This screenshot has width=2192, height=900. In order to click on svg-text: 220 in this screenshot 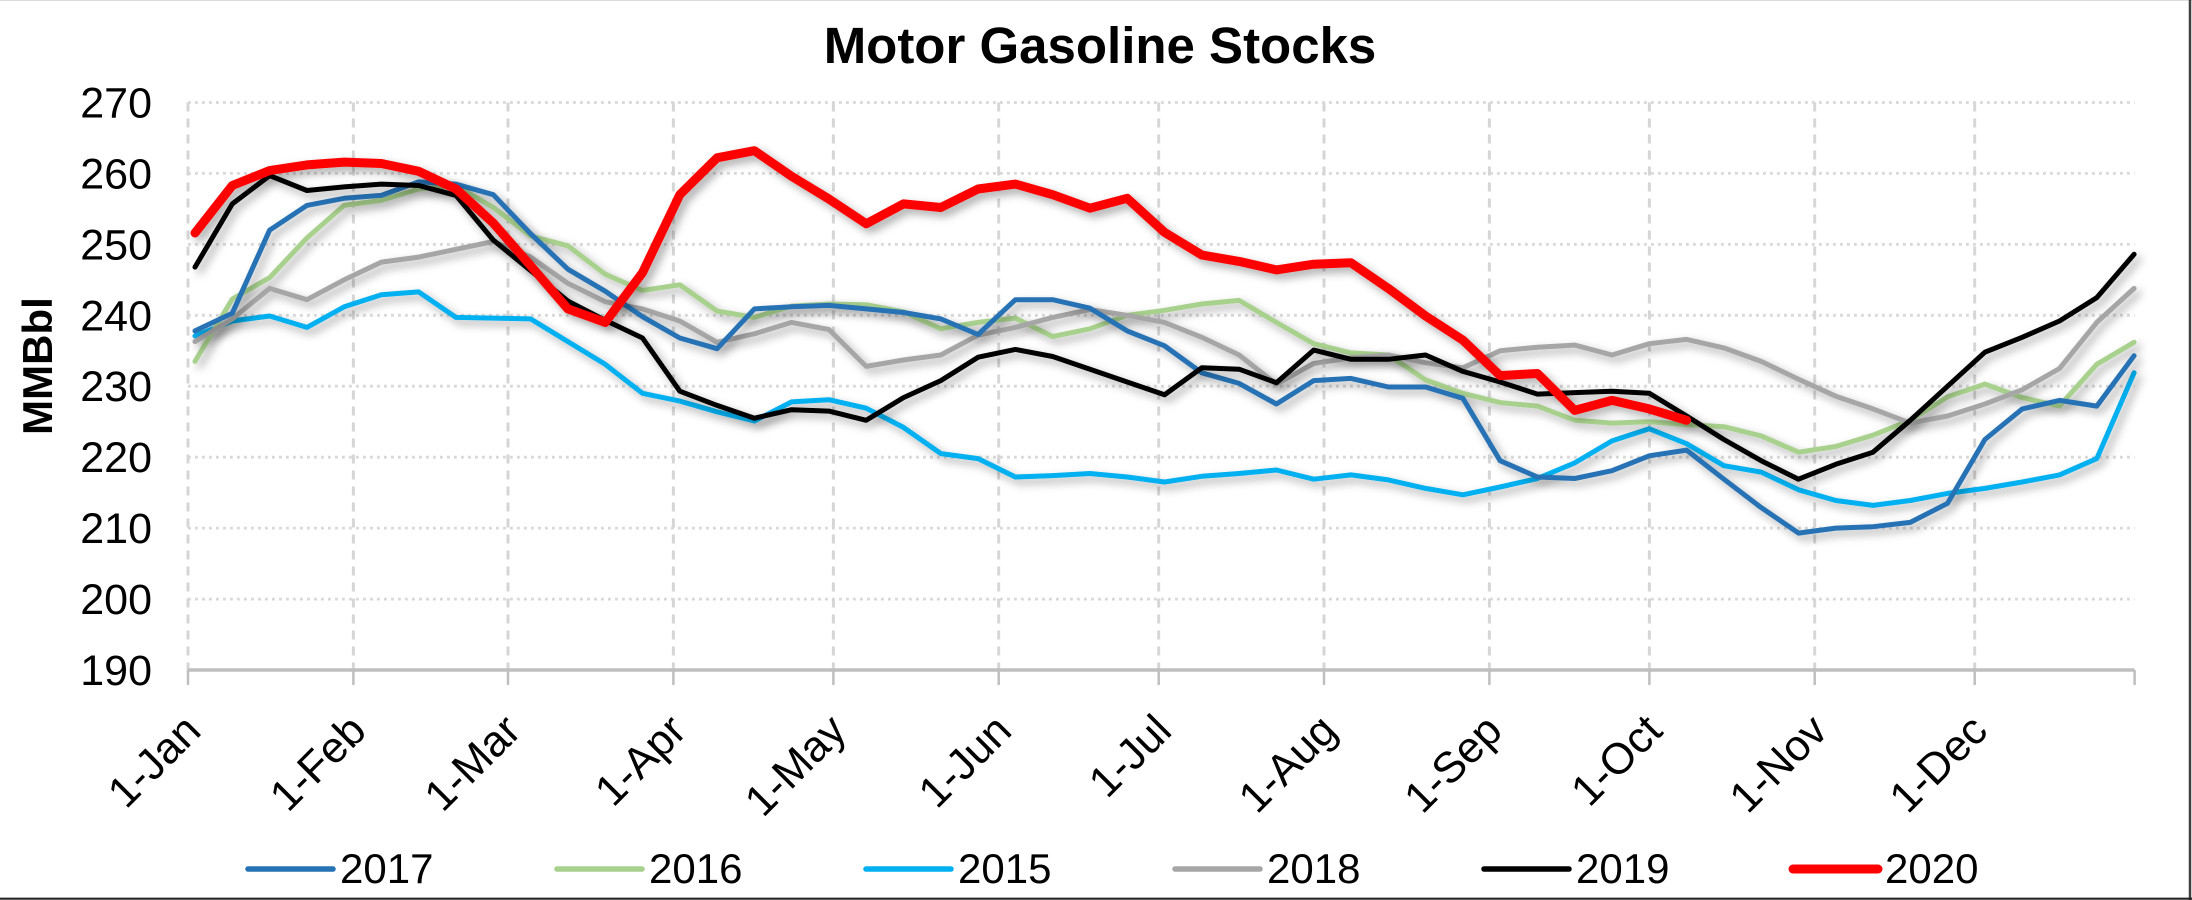, I will do `click(116, 458)`.